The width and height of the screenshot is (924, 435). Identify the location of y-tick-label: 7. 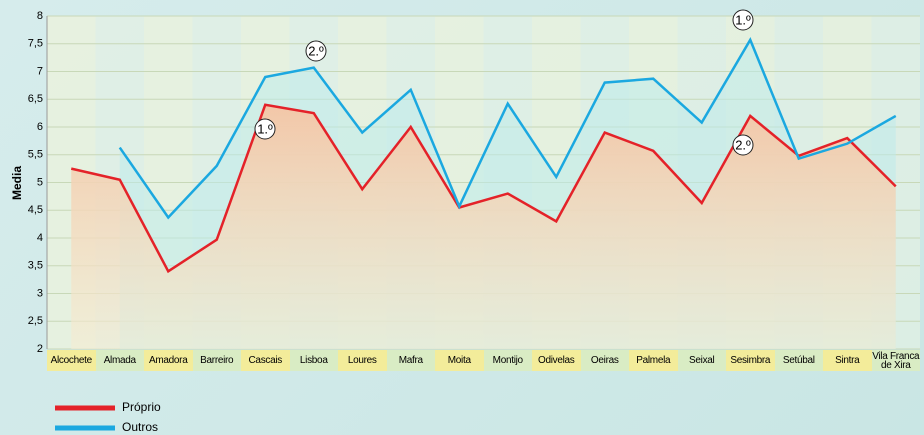
(40, 71).